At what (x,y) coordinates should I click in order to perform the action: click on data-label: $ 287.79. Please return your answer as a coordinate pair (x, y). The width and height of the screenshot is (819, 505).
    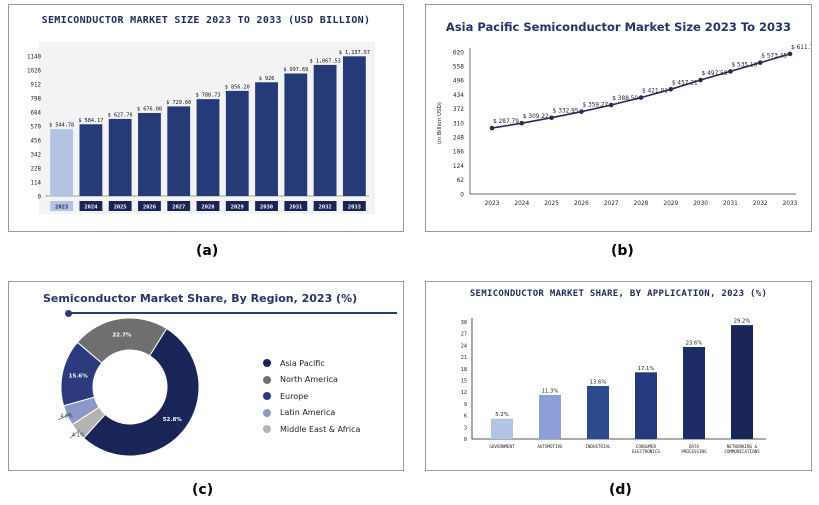
    Looking at the image, I should click on (506, 122).